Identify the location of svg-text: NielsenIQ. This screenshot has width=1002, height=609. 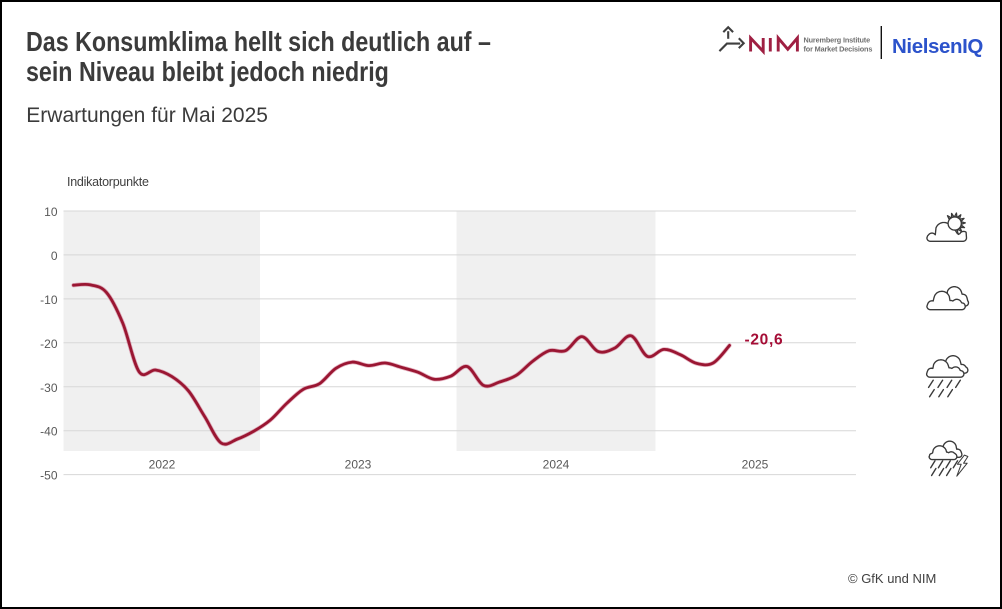
(937, 46).